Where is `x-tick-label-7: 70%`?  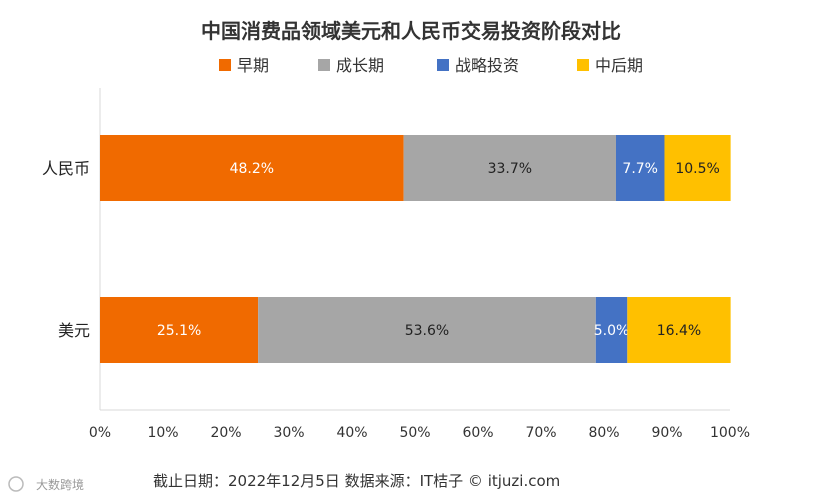
x-tick-label-7: 70% is located at coordinates (540, 433).